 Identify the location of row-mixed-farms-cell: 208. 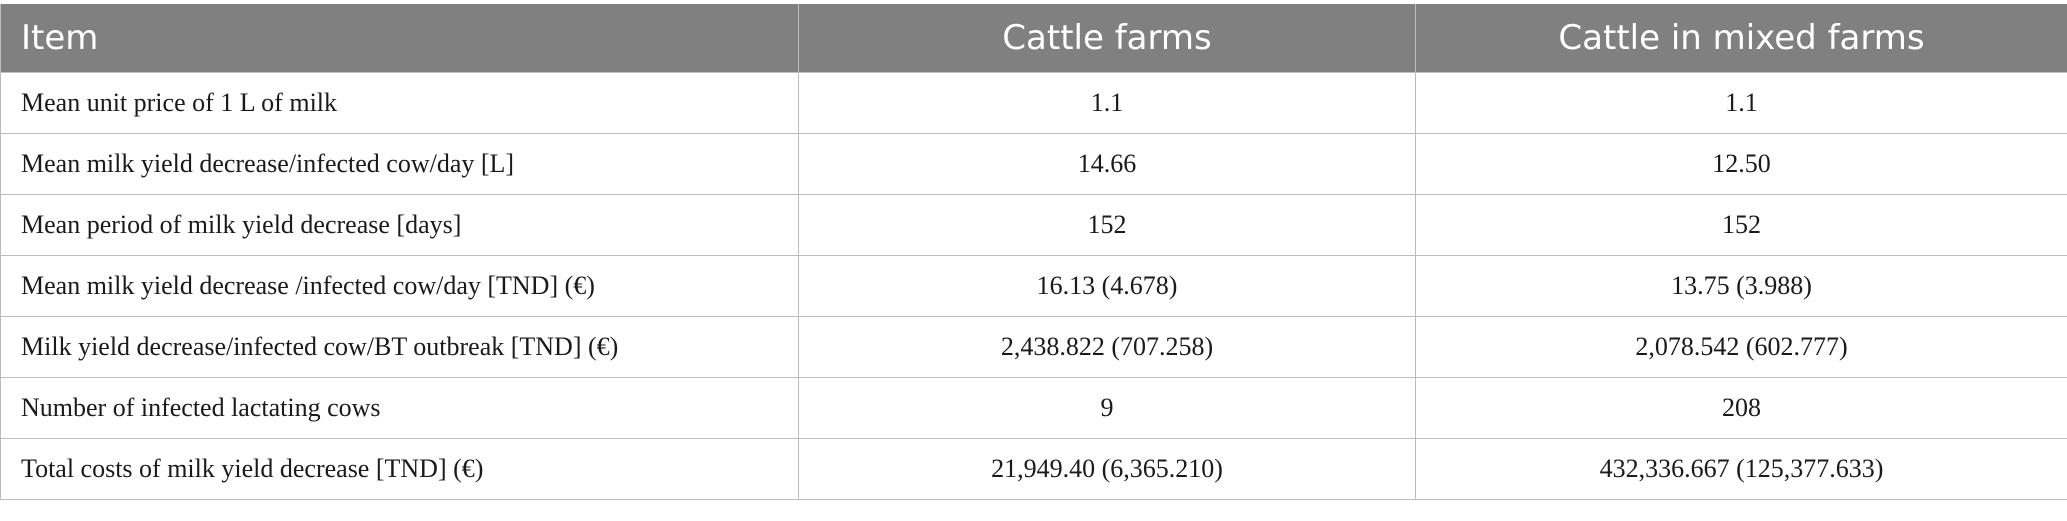
(1741, 408).